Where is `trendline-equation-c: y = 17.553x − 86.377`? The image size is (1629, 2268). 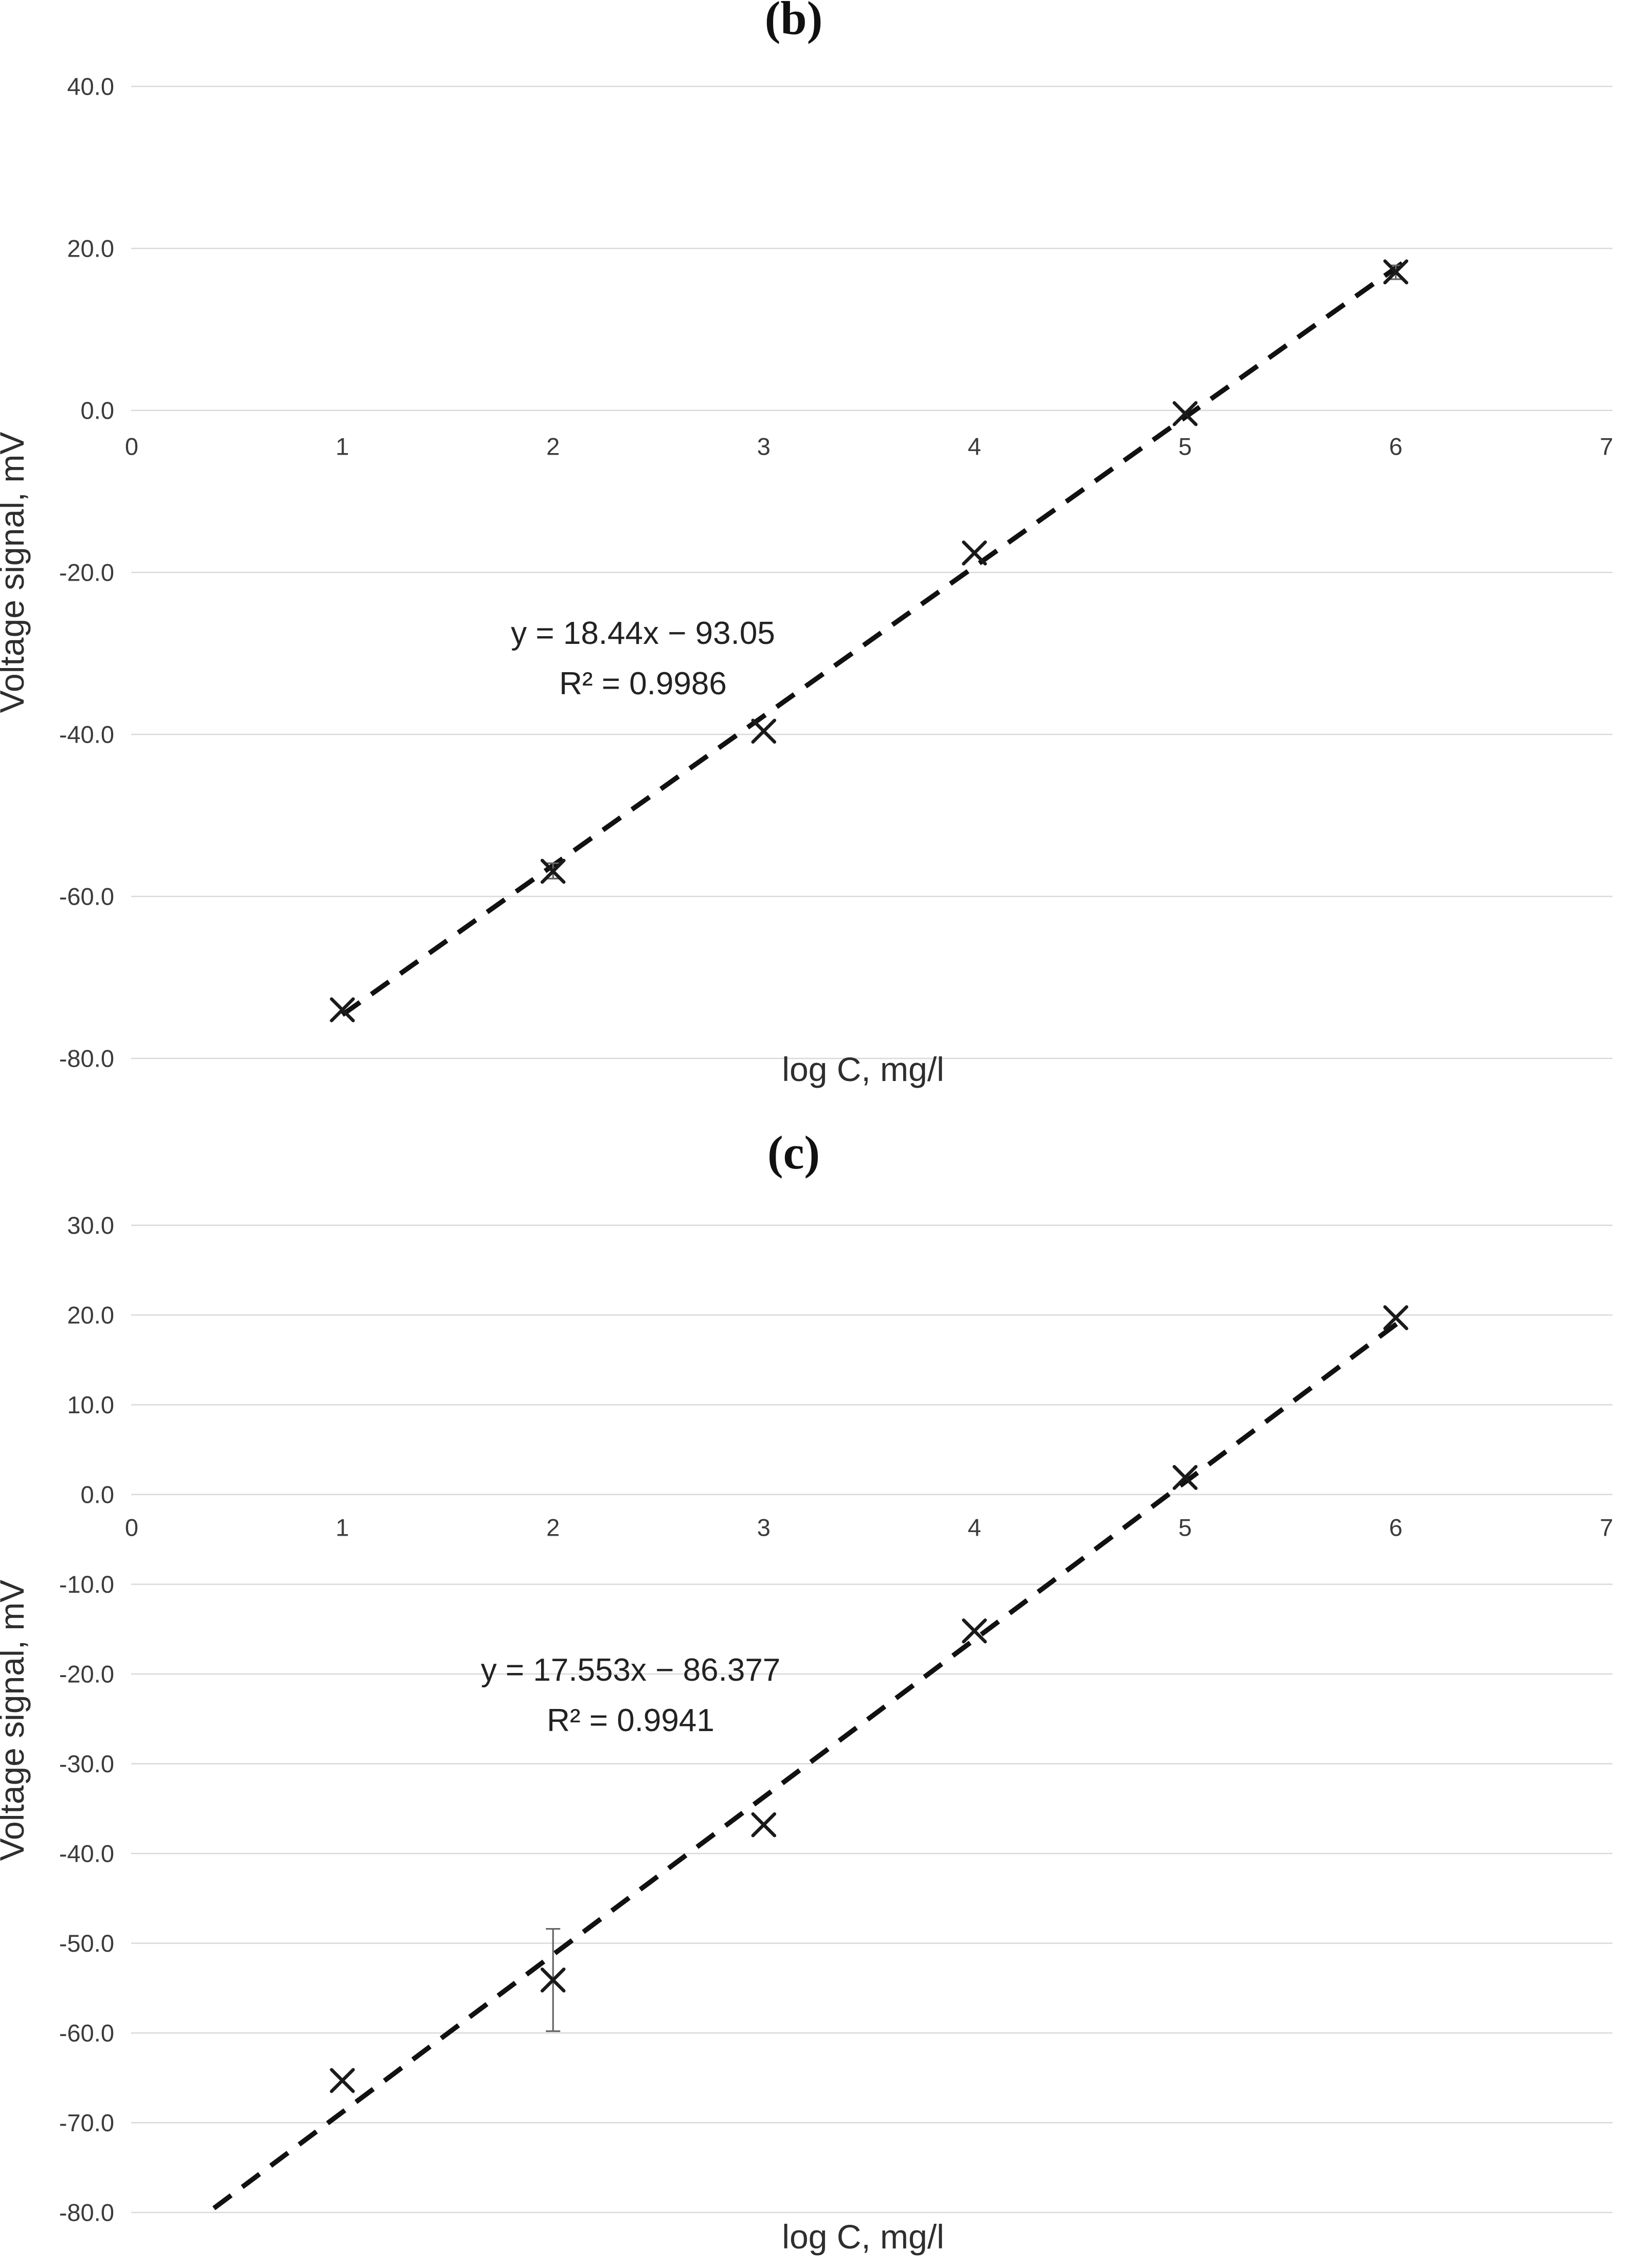 trendline-equation-c: y = 17.553x − 86.377 is located at coordinates (631, 1670).